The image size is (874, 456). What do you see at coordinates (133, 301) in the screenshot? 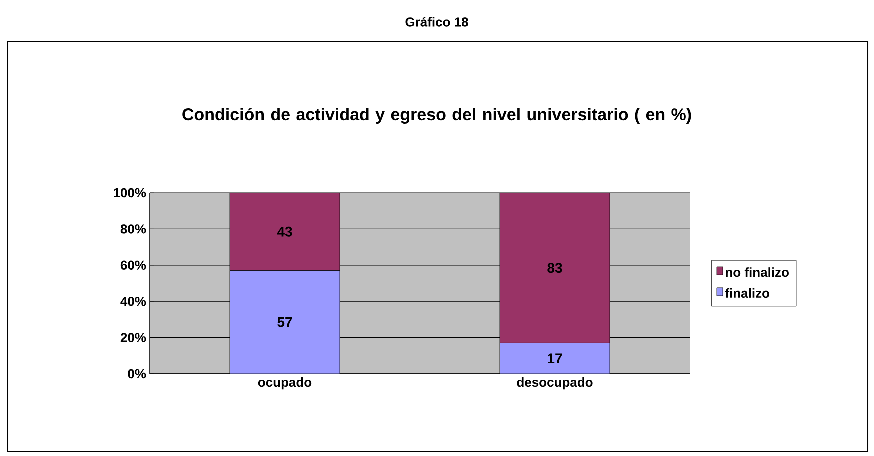
I see `y-tick-label: 40%` at bounding box center [133, 301].